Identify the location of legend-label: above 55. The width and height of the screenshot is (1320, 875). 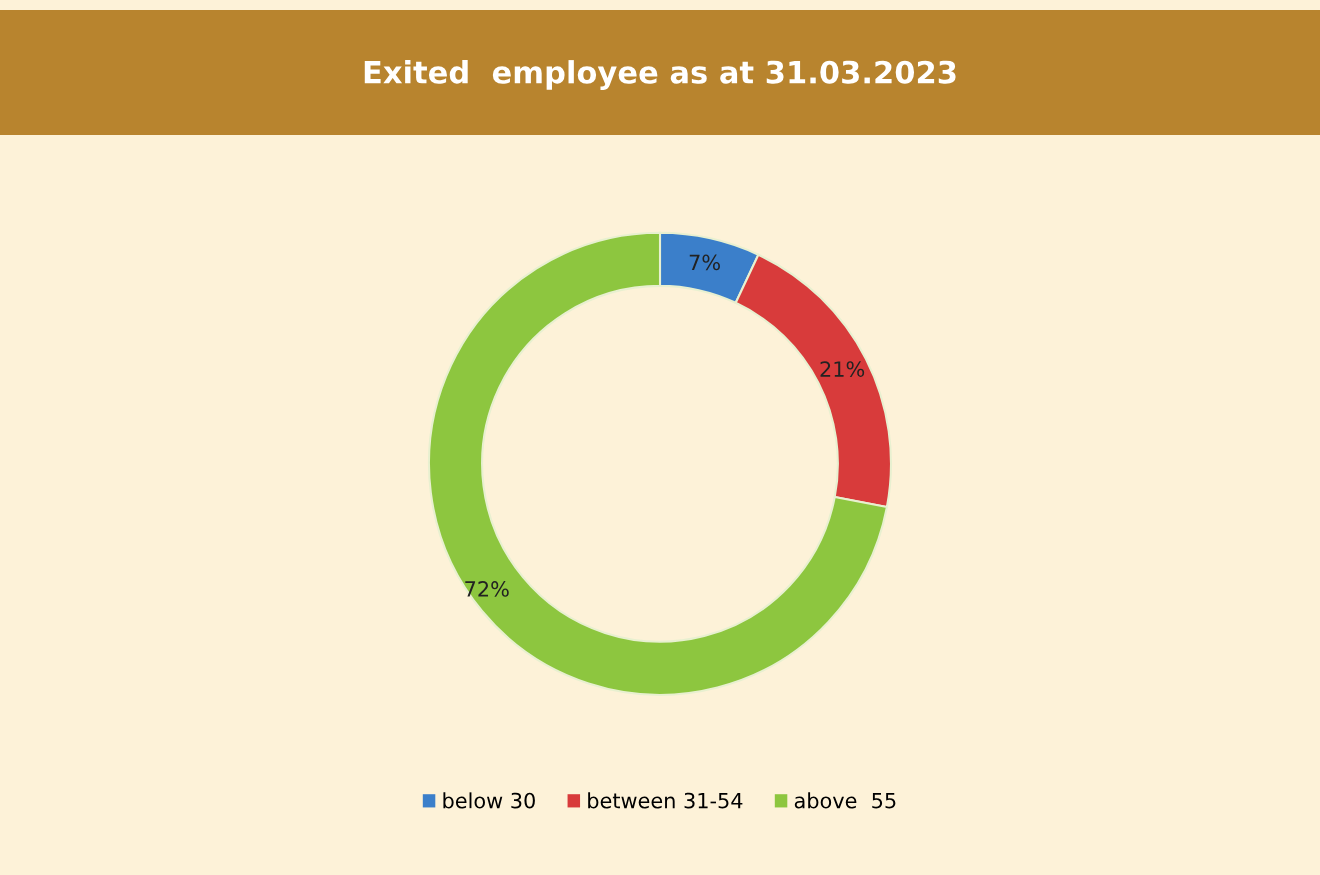
(845, 800).